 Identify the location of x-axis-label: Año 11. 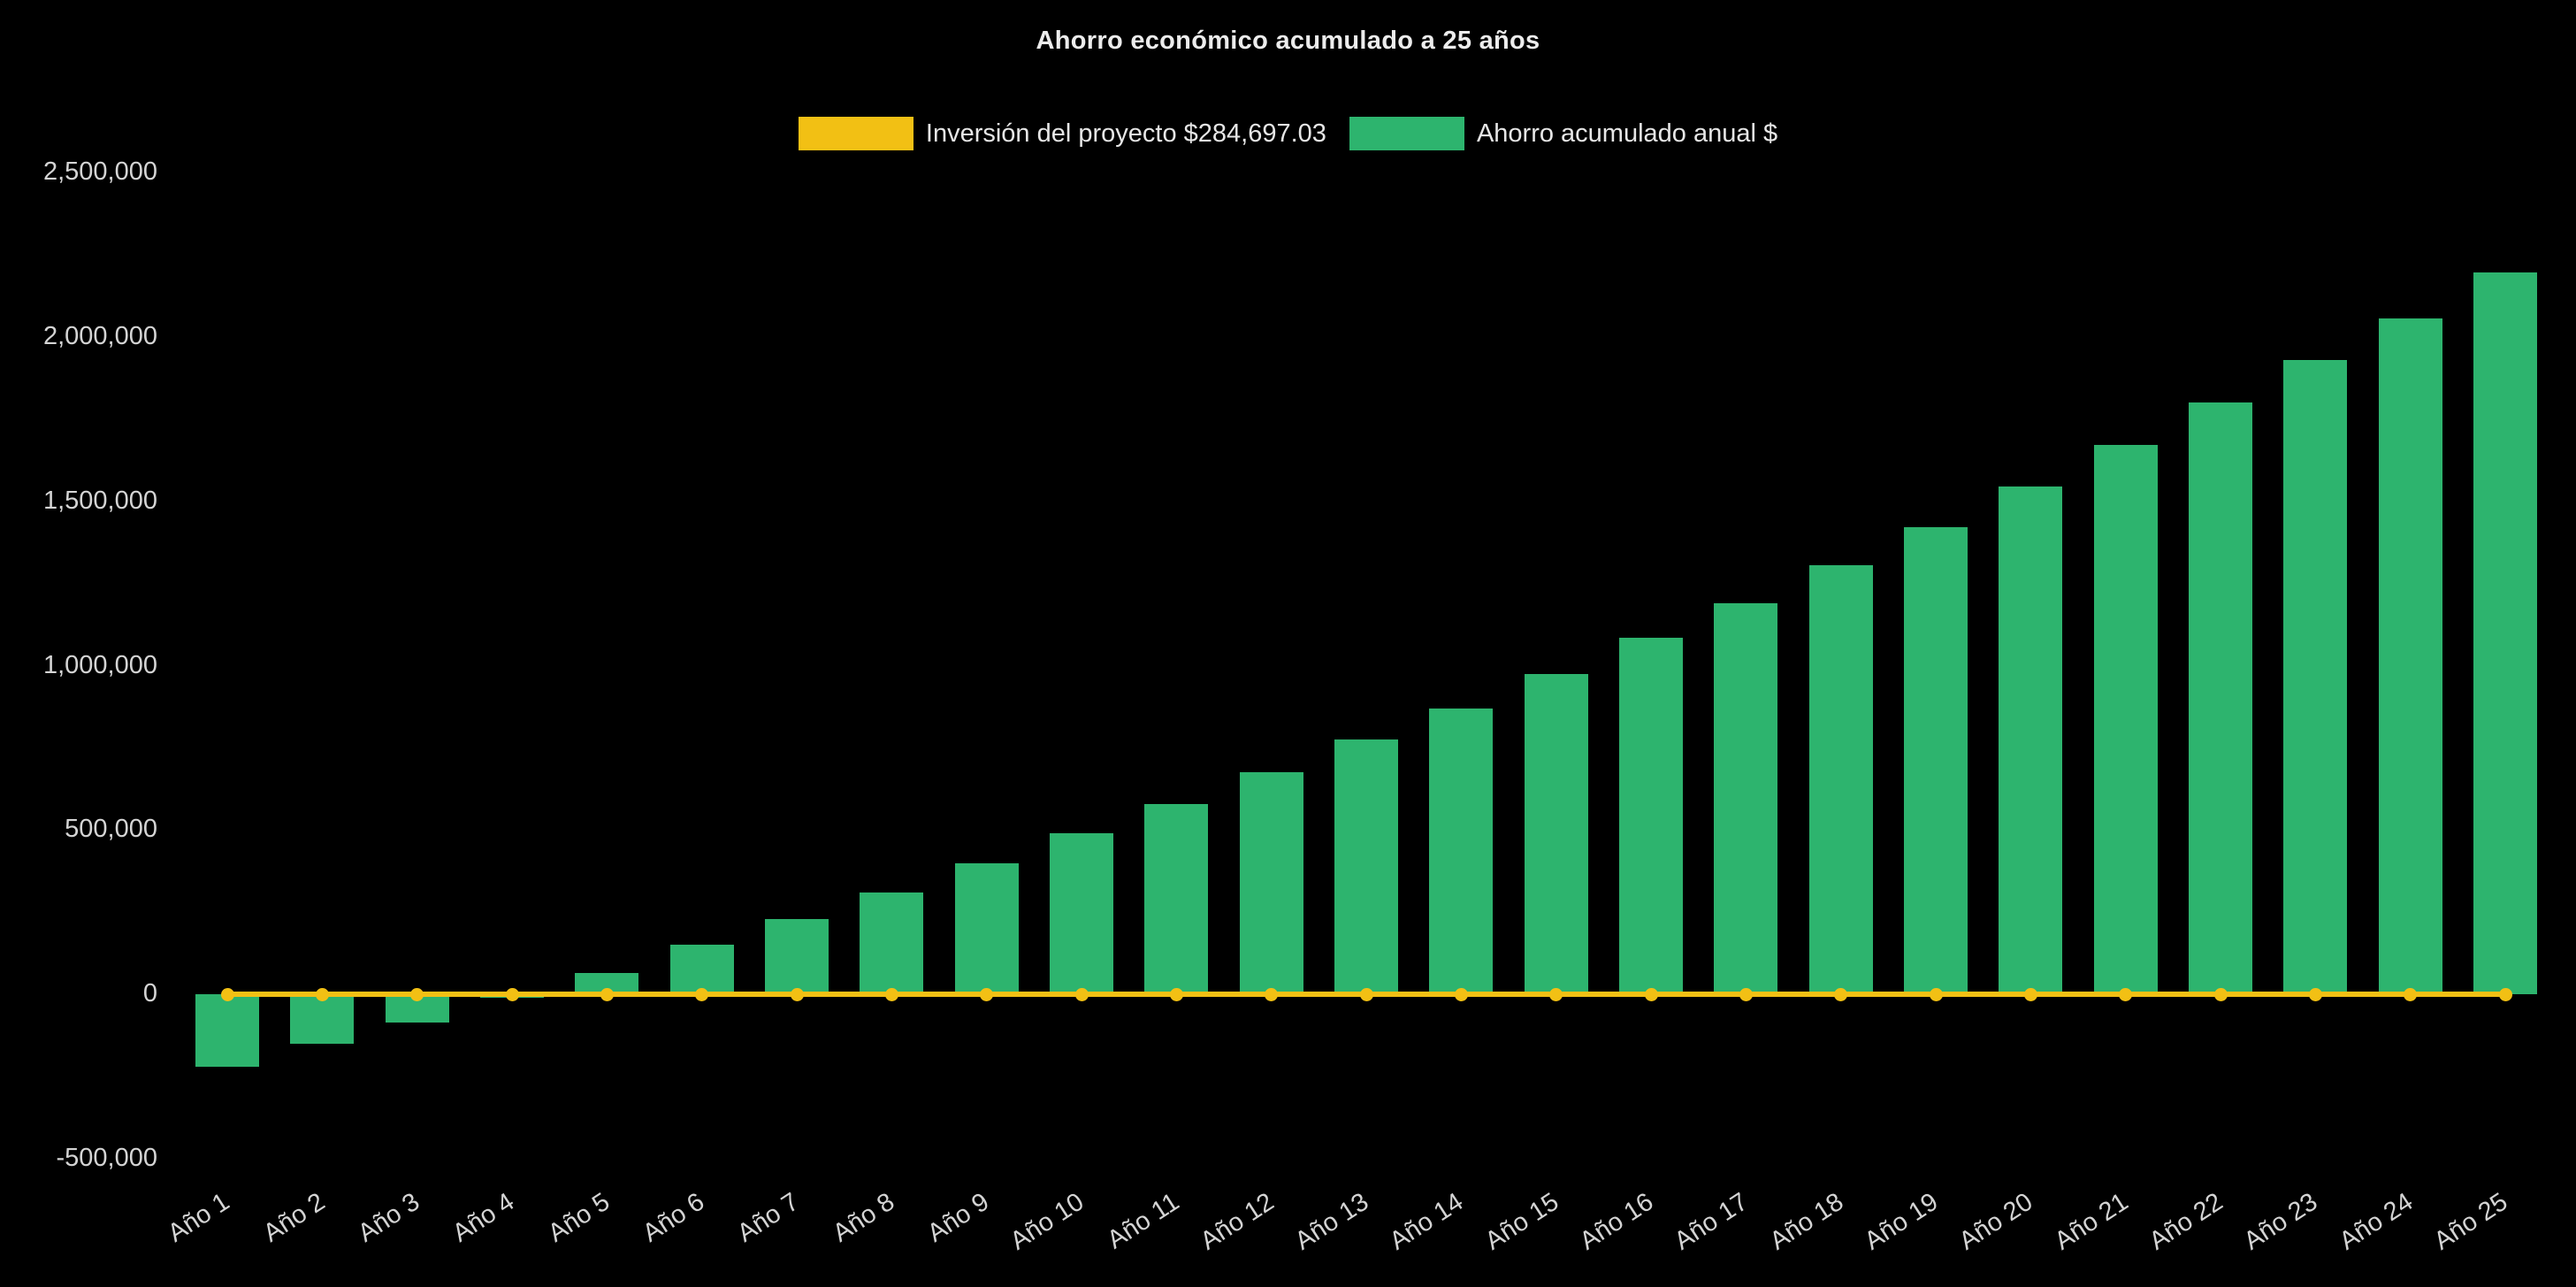
(1143, 1221).